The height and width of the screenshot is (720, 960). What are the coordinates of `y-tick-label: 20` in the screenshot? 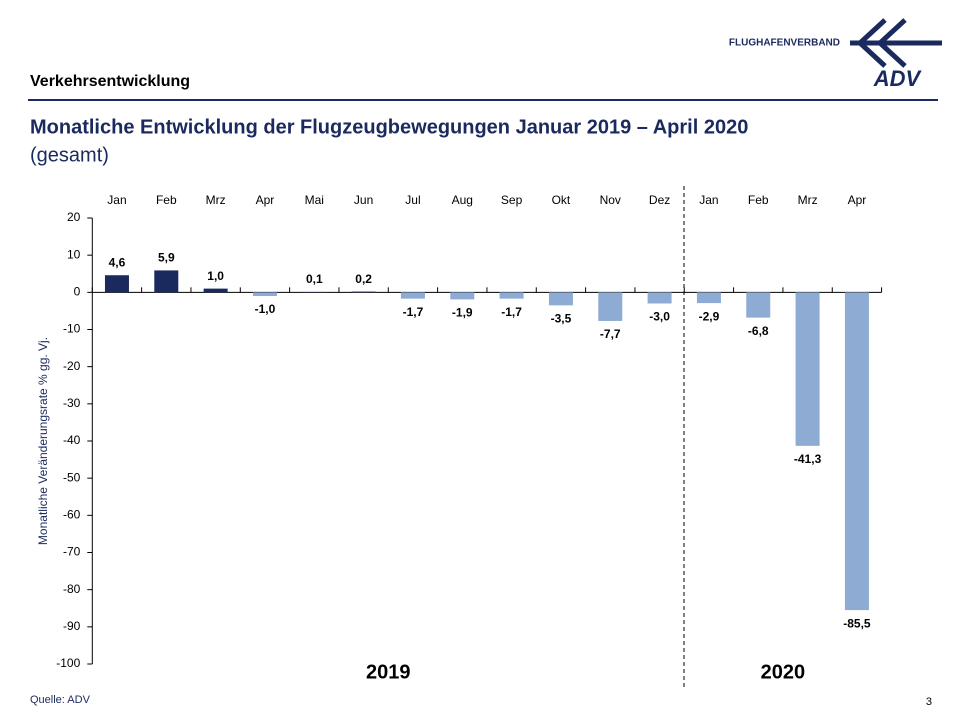 It's located at (74, 217).